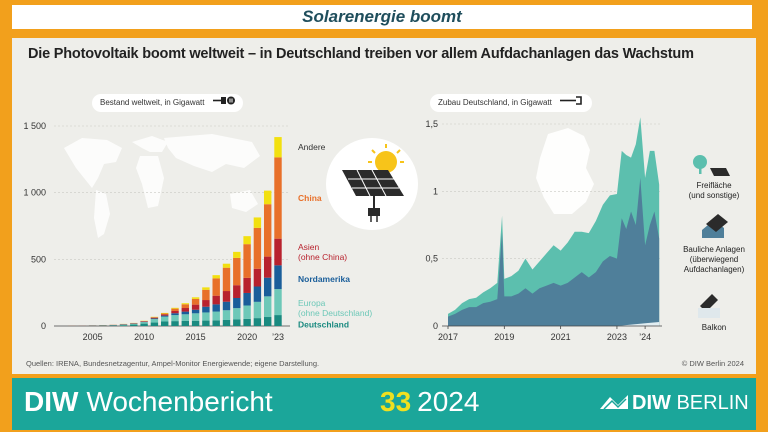 Image resolution: width=768 pixels, height=432 pixels. What do you see at coordinates (310, 198) in the screenshot?
I see `series-label: China` at bounding box center [310, 198].